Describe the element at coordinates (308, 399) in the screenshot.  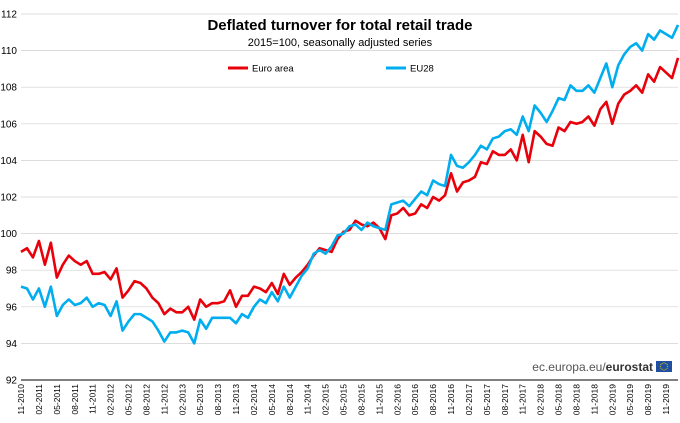
I see `x-tick-label: 11-2014` at that location.